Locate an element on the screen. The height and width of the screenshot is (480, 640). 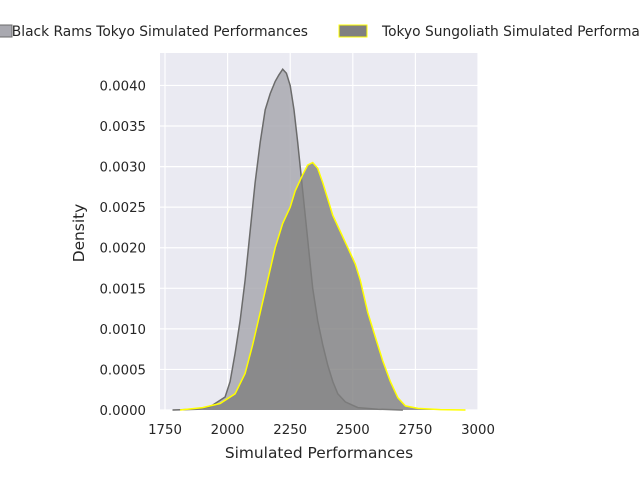
y-tick-label: 0.0005 is located at coordinates (122, 370).